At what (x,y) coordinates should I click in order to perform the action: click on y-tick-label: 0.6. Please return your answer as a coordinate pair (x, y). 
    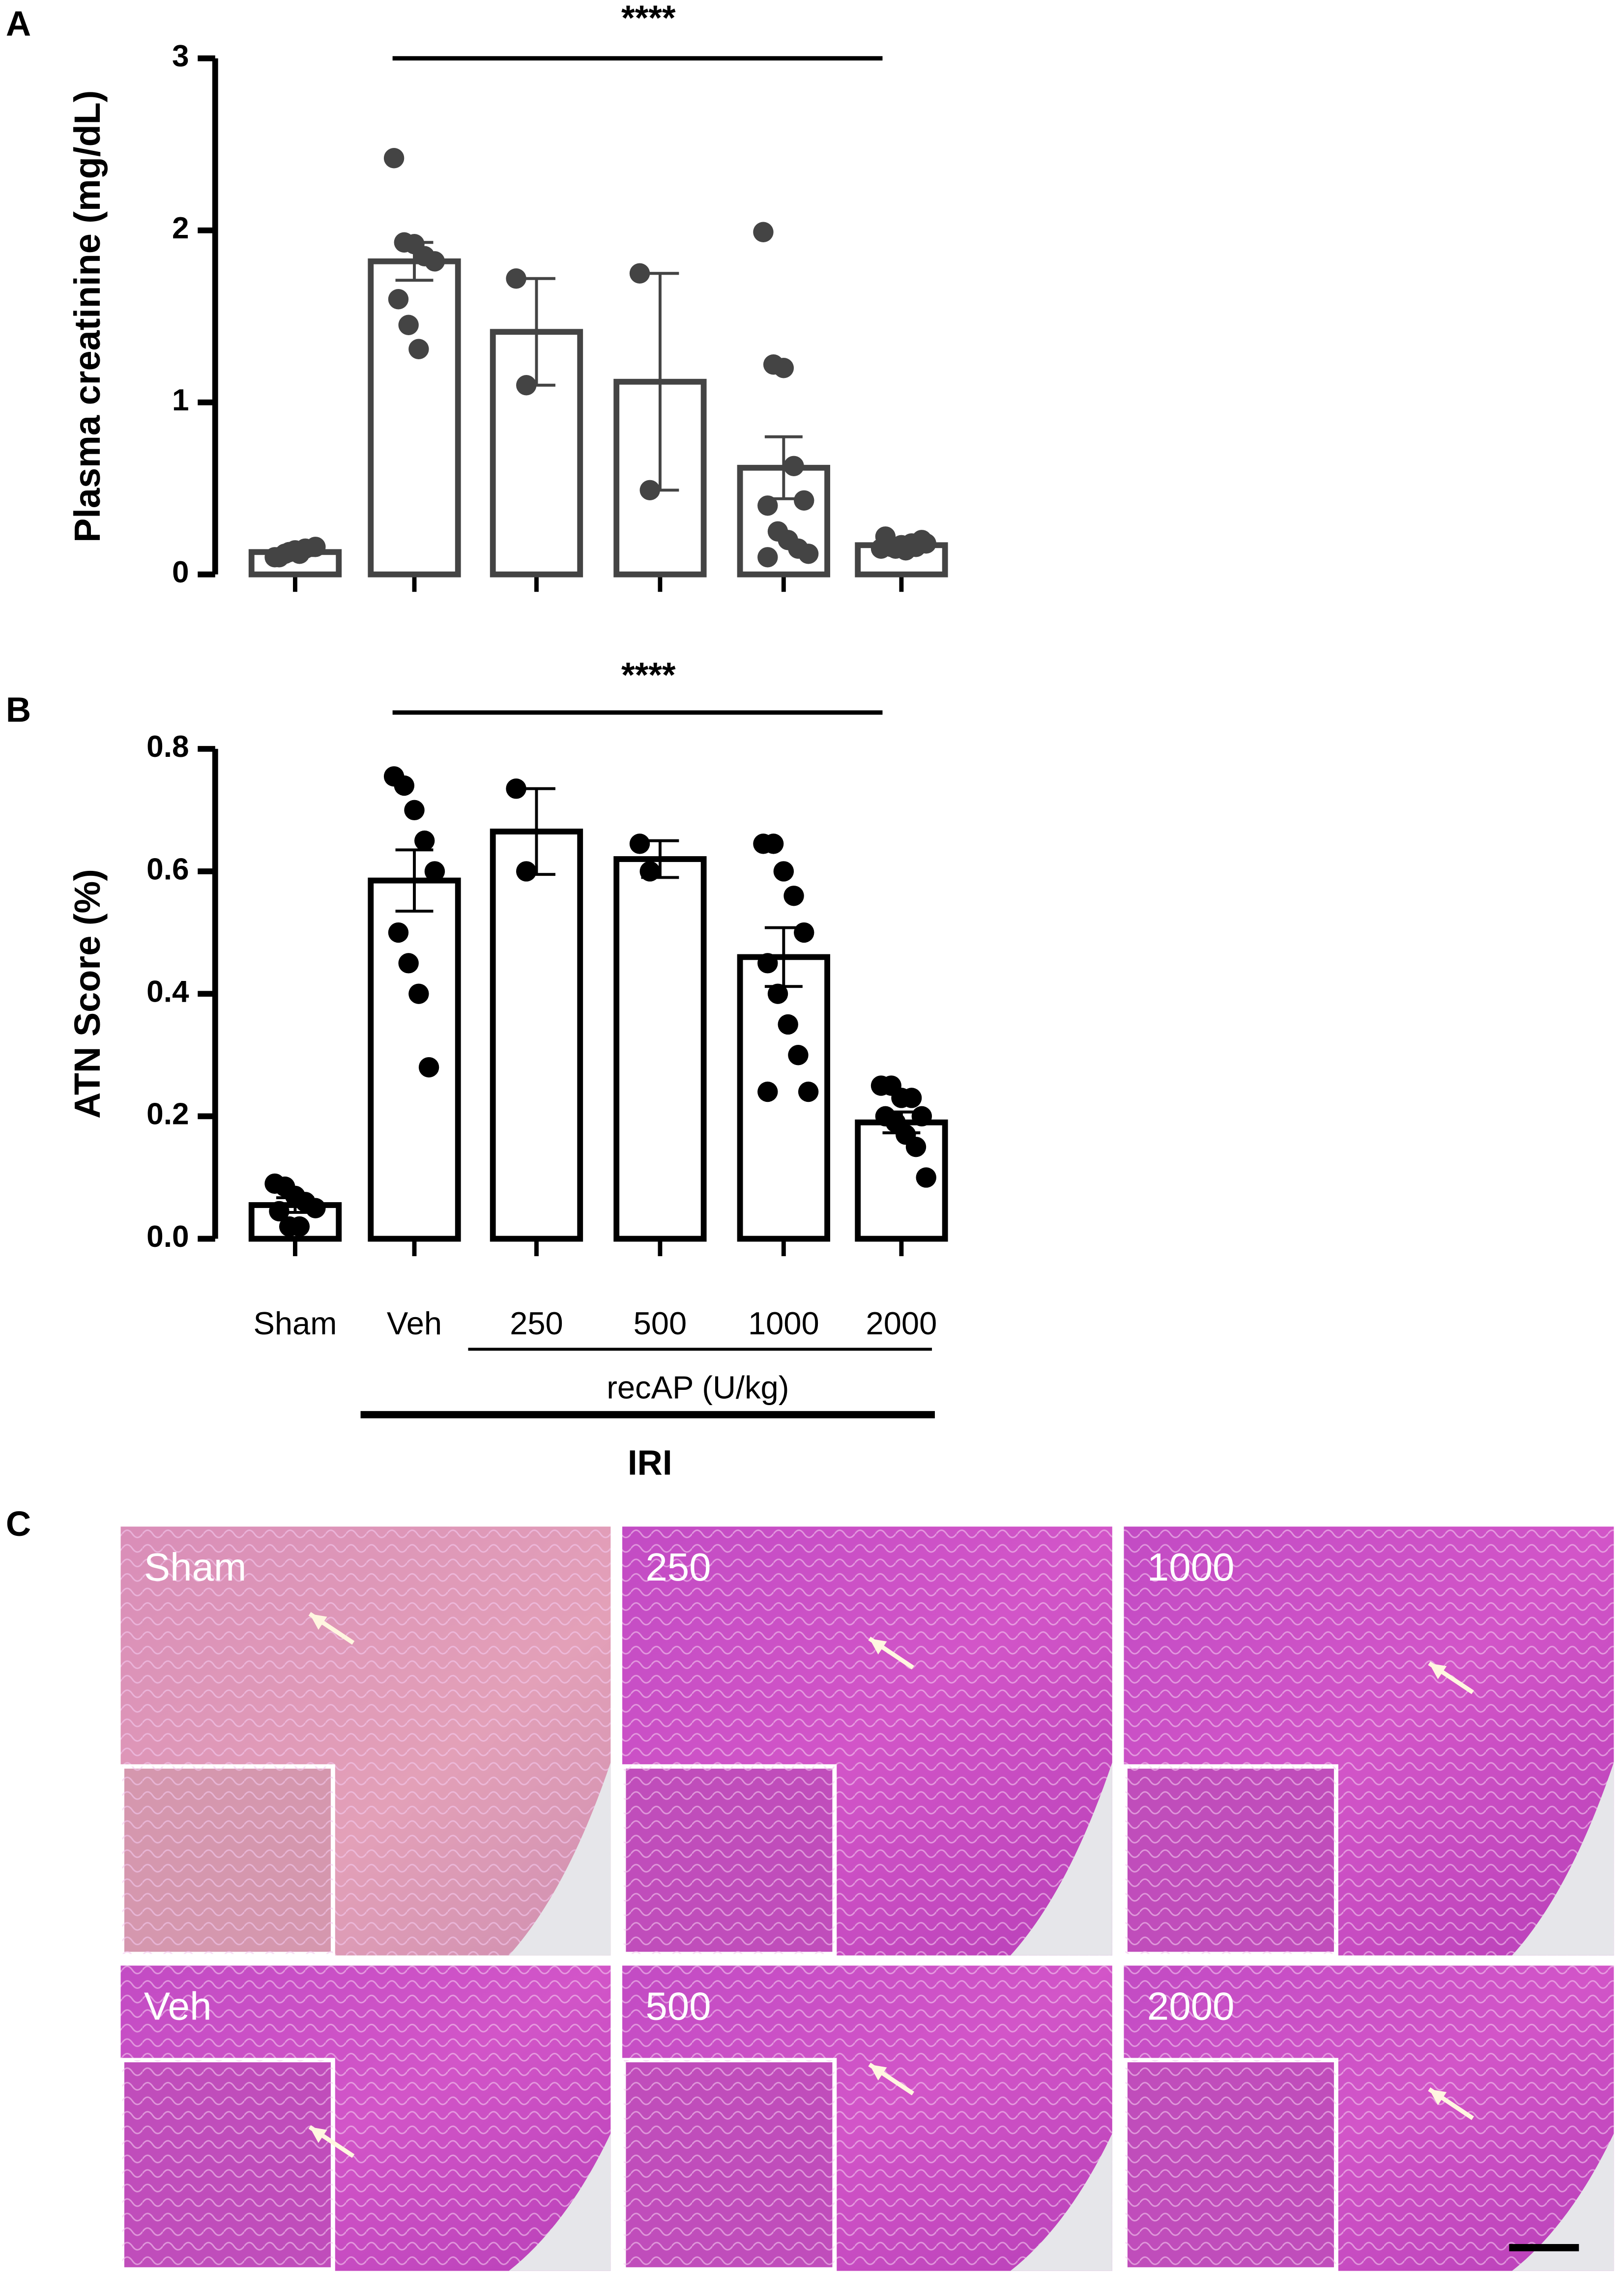
    Looking at the image, I should click on (167, 869).